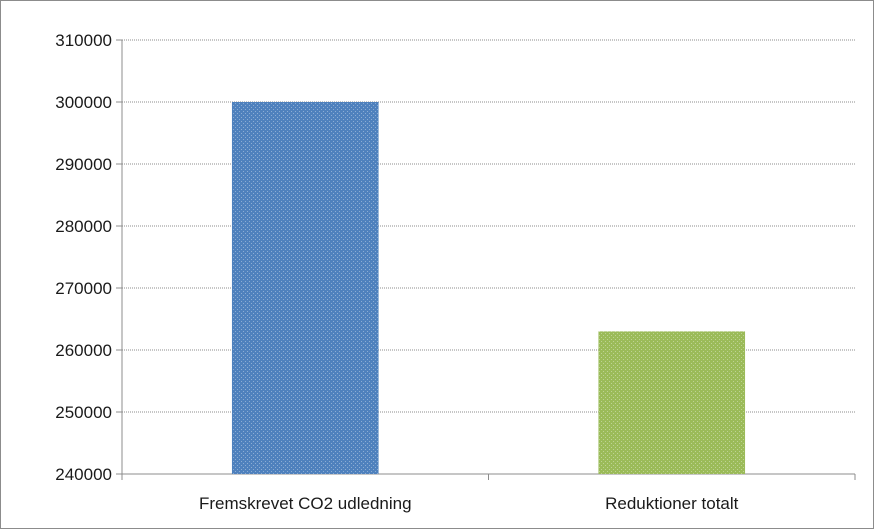 This screenshot has height=529, width=874. I want to click on y-tick-label: 310000, so click(83, 40).